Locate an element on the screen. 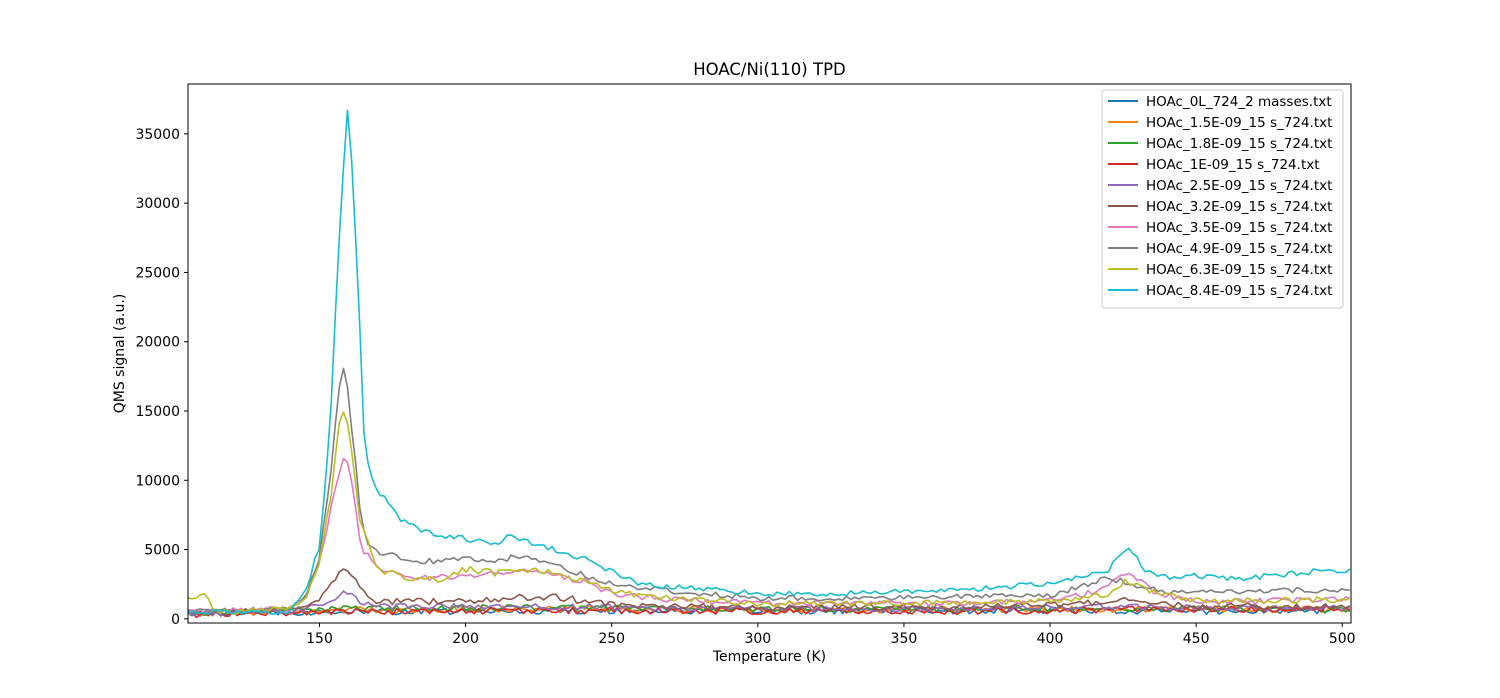  x-axis: 150 200 250 300 350 400 450 500 is located at coordinates (831, 635).